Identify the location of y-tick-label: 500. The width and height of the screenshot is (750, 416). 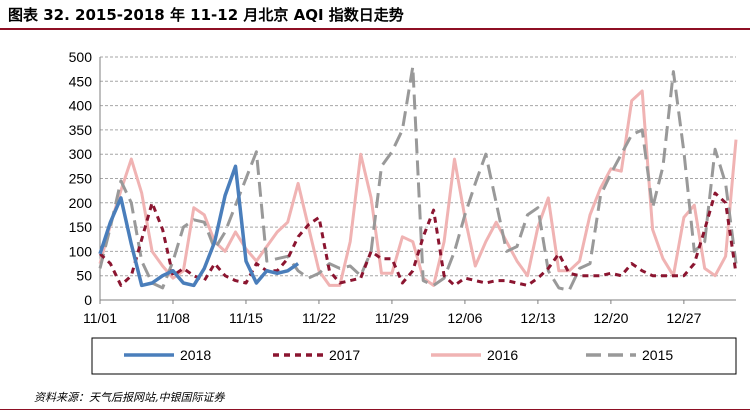
(81, 57).